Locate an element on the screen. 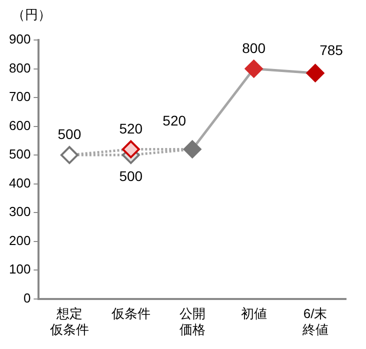 The height and width of the screenshot is (349, 366). y-tick-label: 0 is located at coordinates (27, 298).